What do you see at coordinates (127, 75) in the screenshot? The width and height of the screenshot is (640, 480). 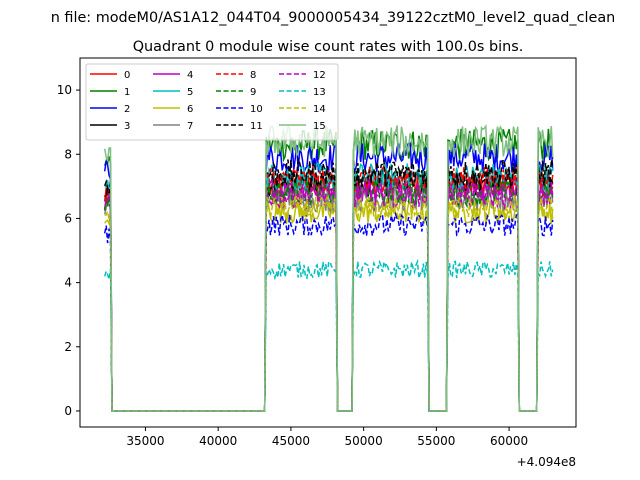 I see `legend-label-0: 0` at bounding box center [127, 75].